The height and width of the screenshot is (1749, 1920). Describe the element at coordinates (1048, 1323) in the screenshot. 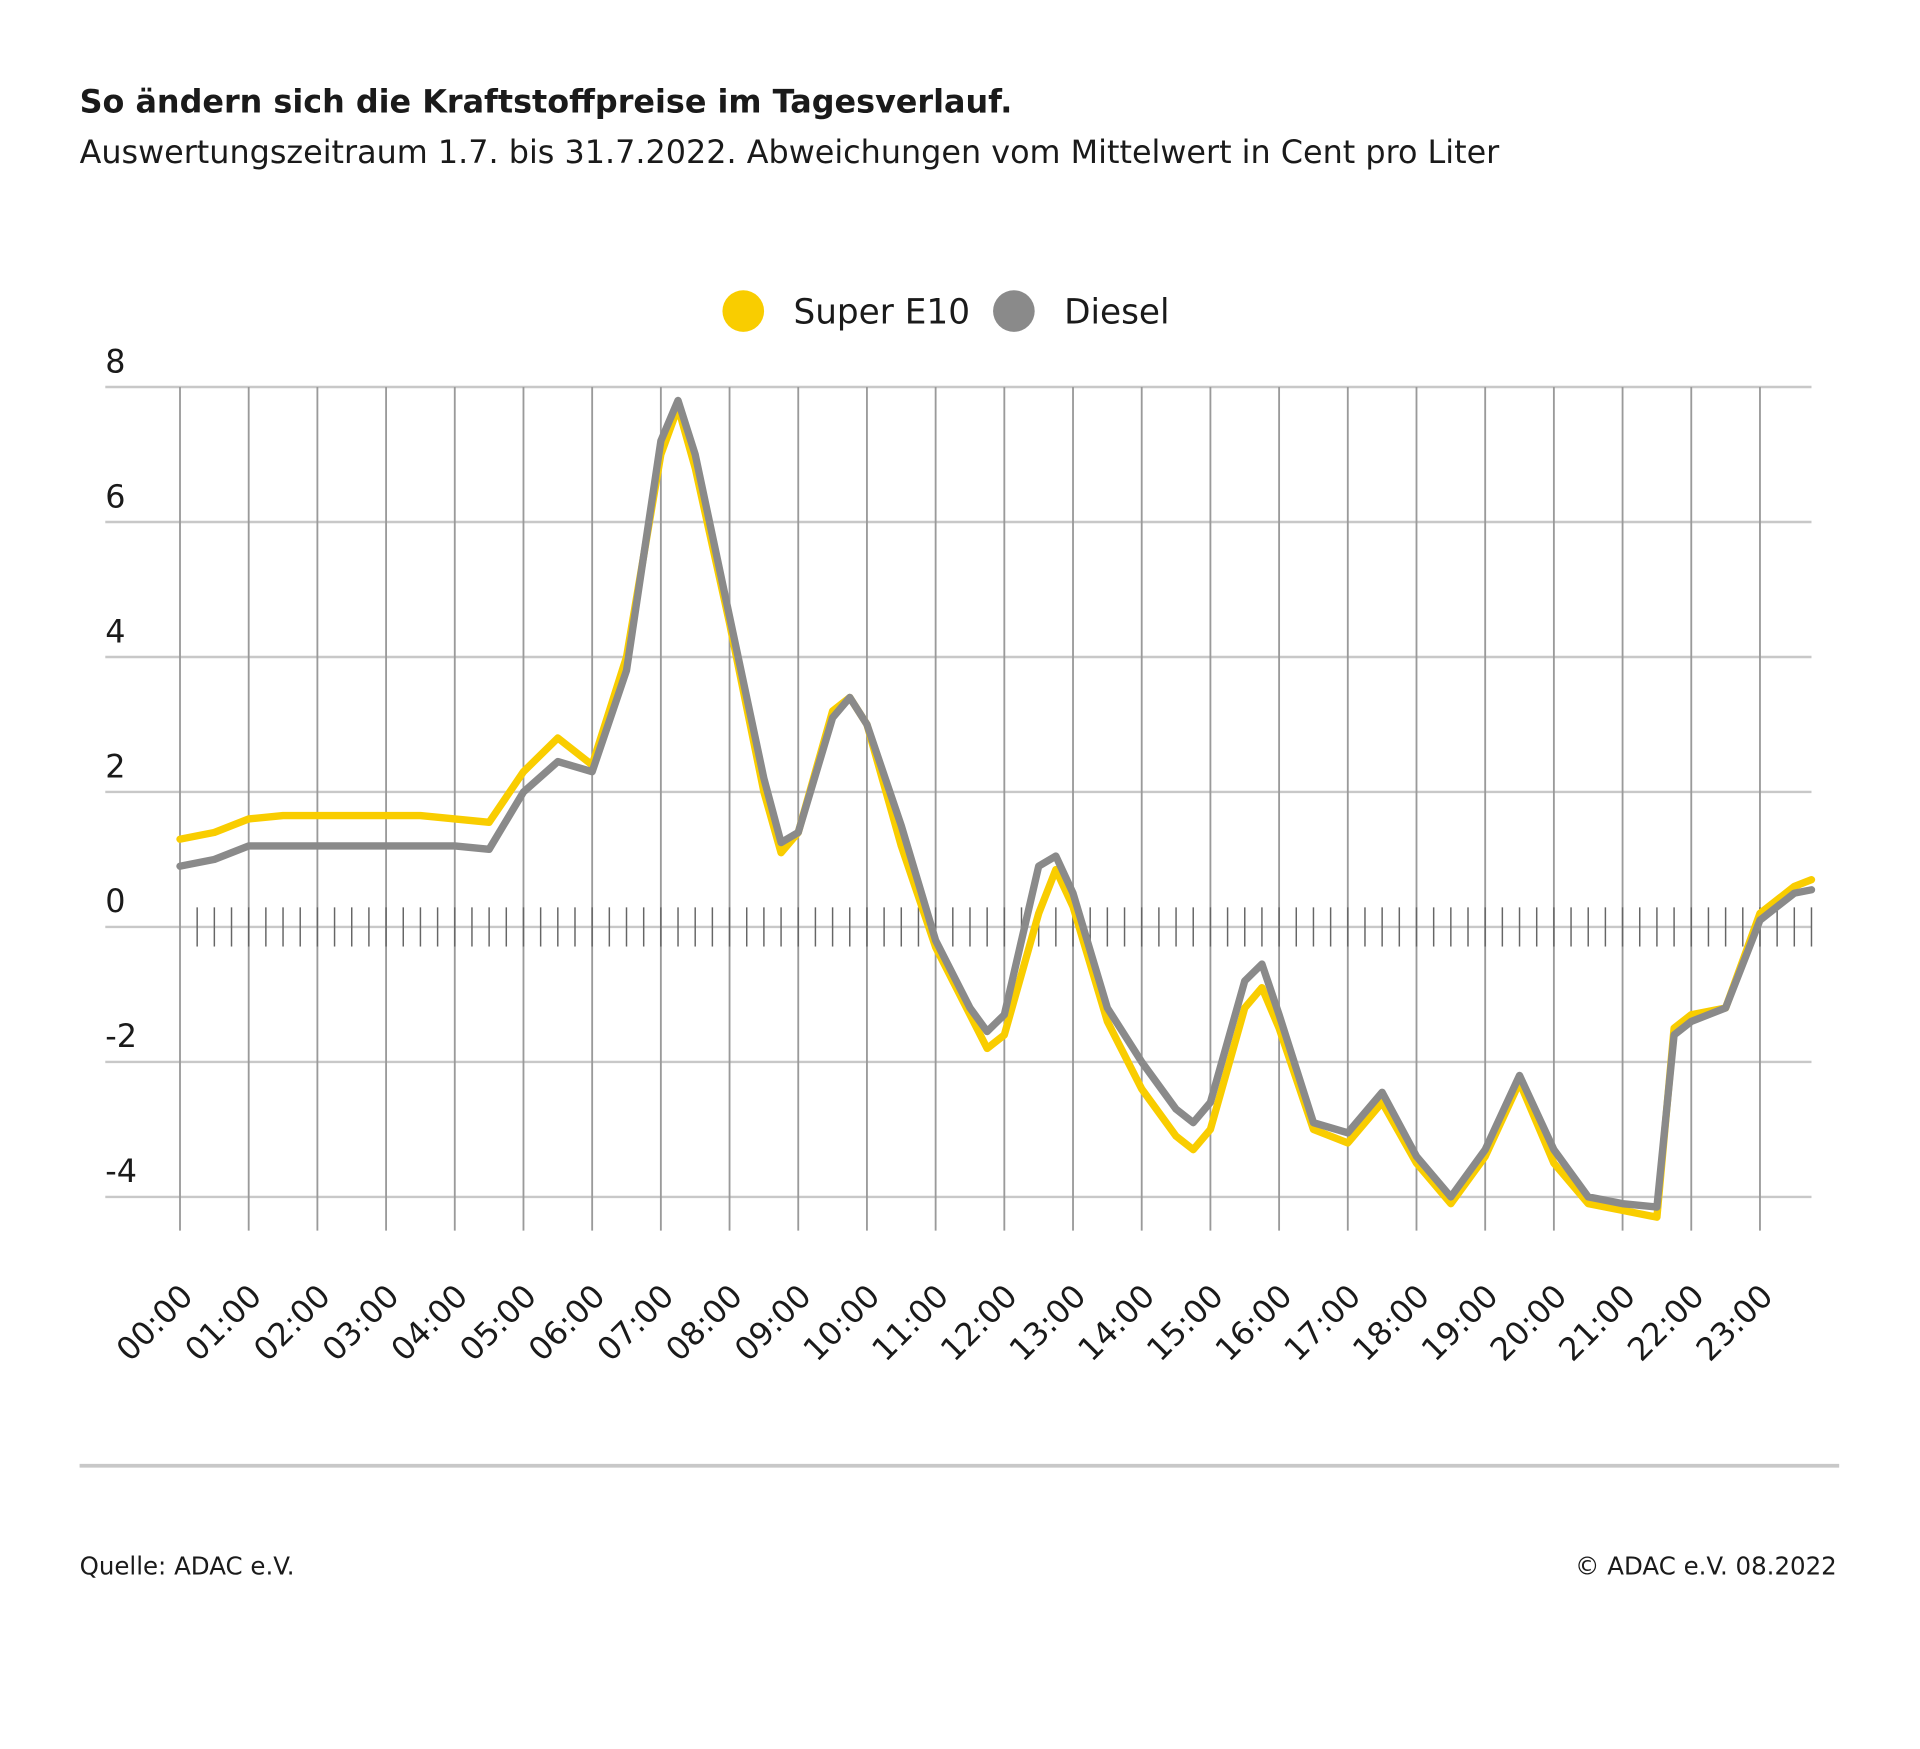

I see `x-tick-label: 13:00` at that location.